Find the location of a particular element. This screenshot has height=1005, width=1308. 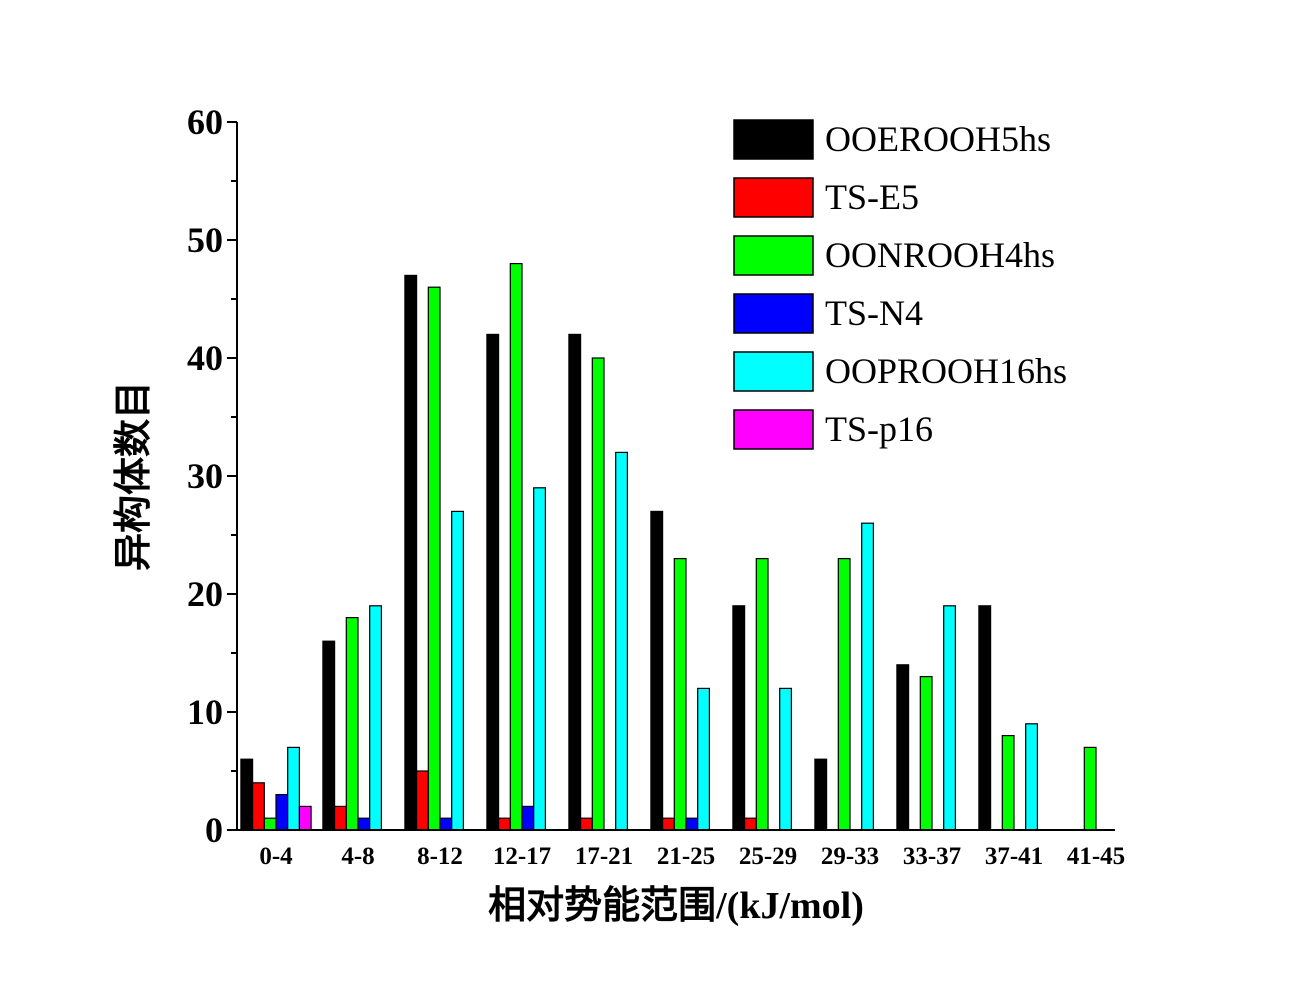

x-axis-label: 相对势能范围/(kJ/mol) is located at coordinates (676, 906).